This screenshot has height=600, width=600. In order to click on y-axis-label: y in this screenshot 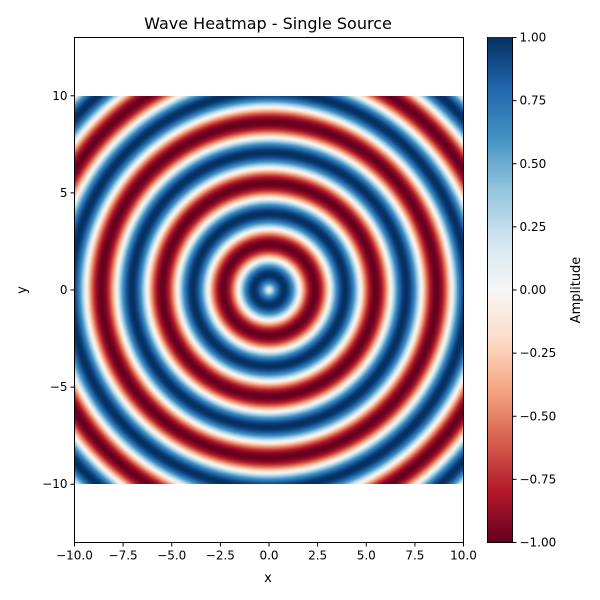, I will do `click(22, 290)`.